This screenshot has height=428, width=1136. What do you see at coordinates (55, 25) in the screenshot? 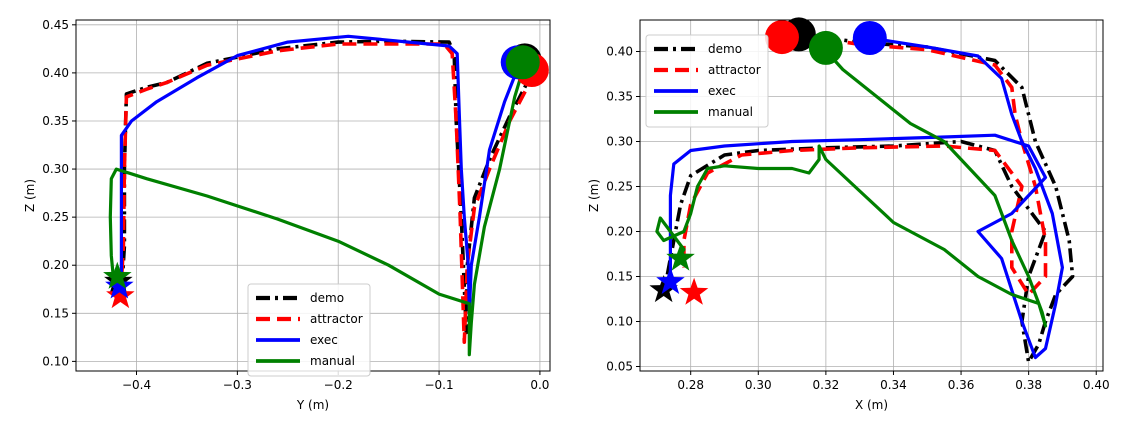
I see `y-tick-label: 0.45` at bounding box center [55, 25].